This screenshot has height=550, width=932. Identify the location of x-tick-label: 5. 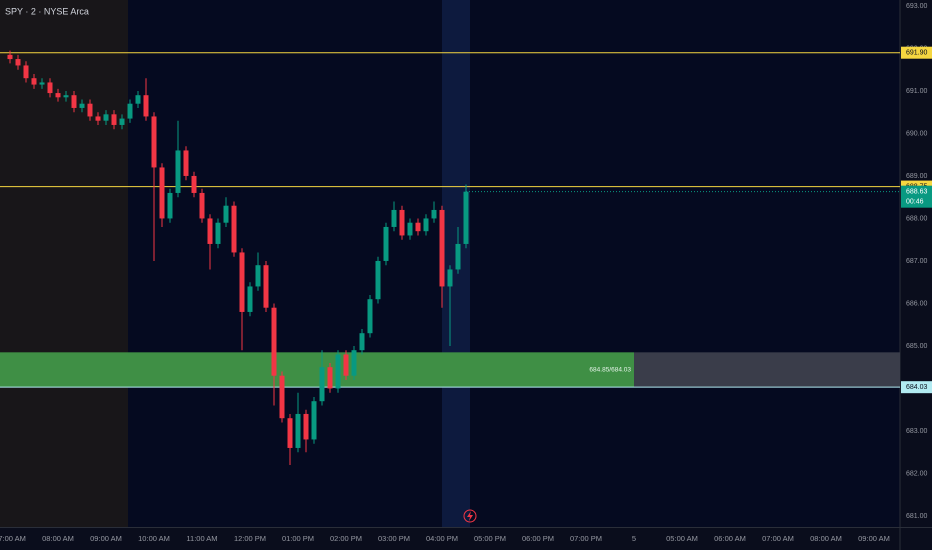
(634, 538).